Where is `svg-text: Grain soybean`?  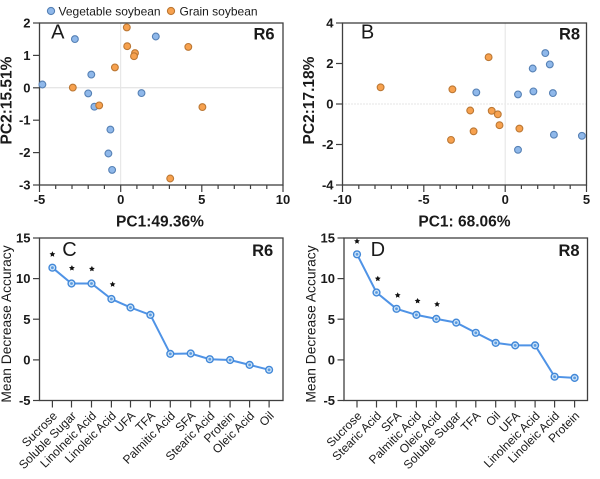
svg-text: Grain soybean is located at coordinates (219, 11).